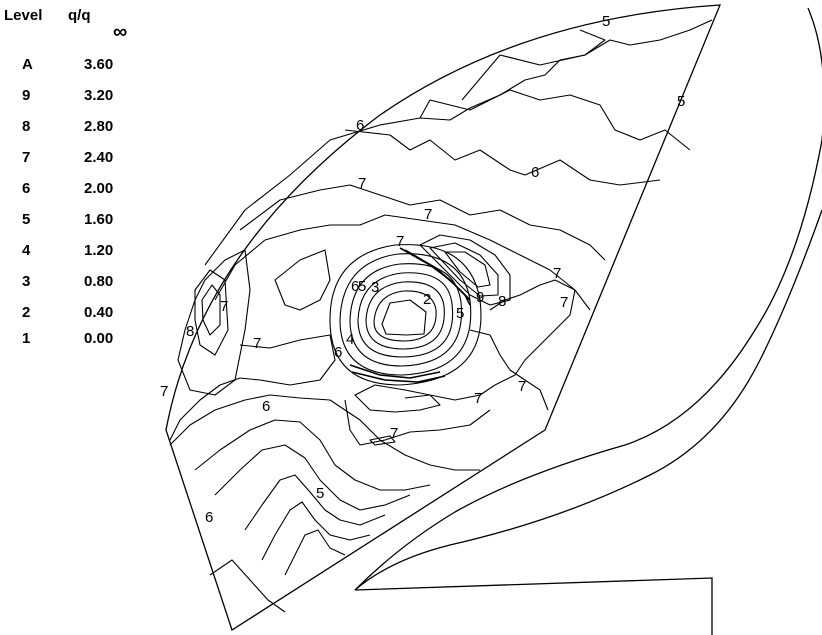 The height and width of the screenshot is (635, 822). What do you see at coordinates (98, 219) in the screenshot?
I see `legend-value: 1.60` at bounding box center [98, 219].